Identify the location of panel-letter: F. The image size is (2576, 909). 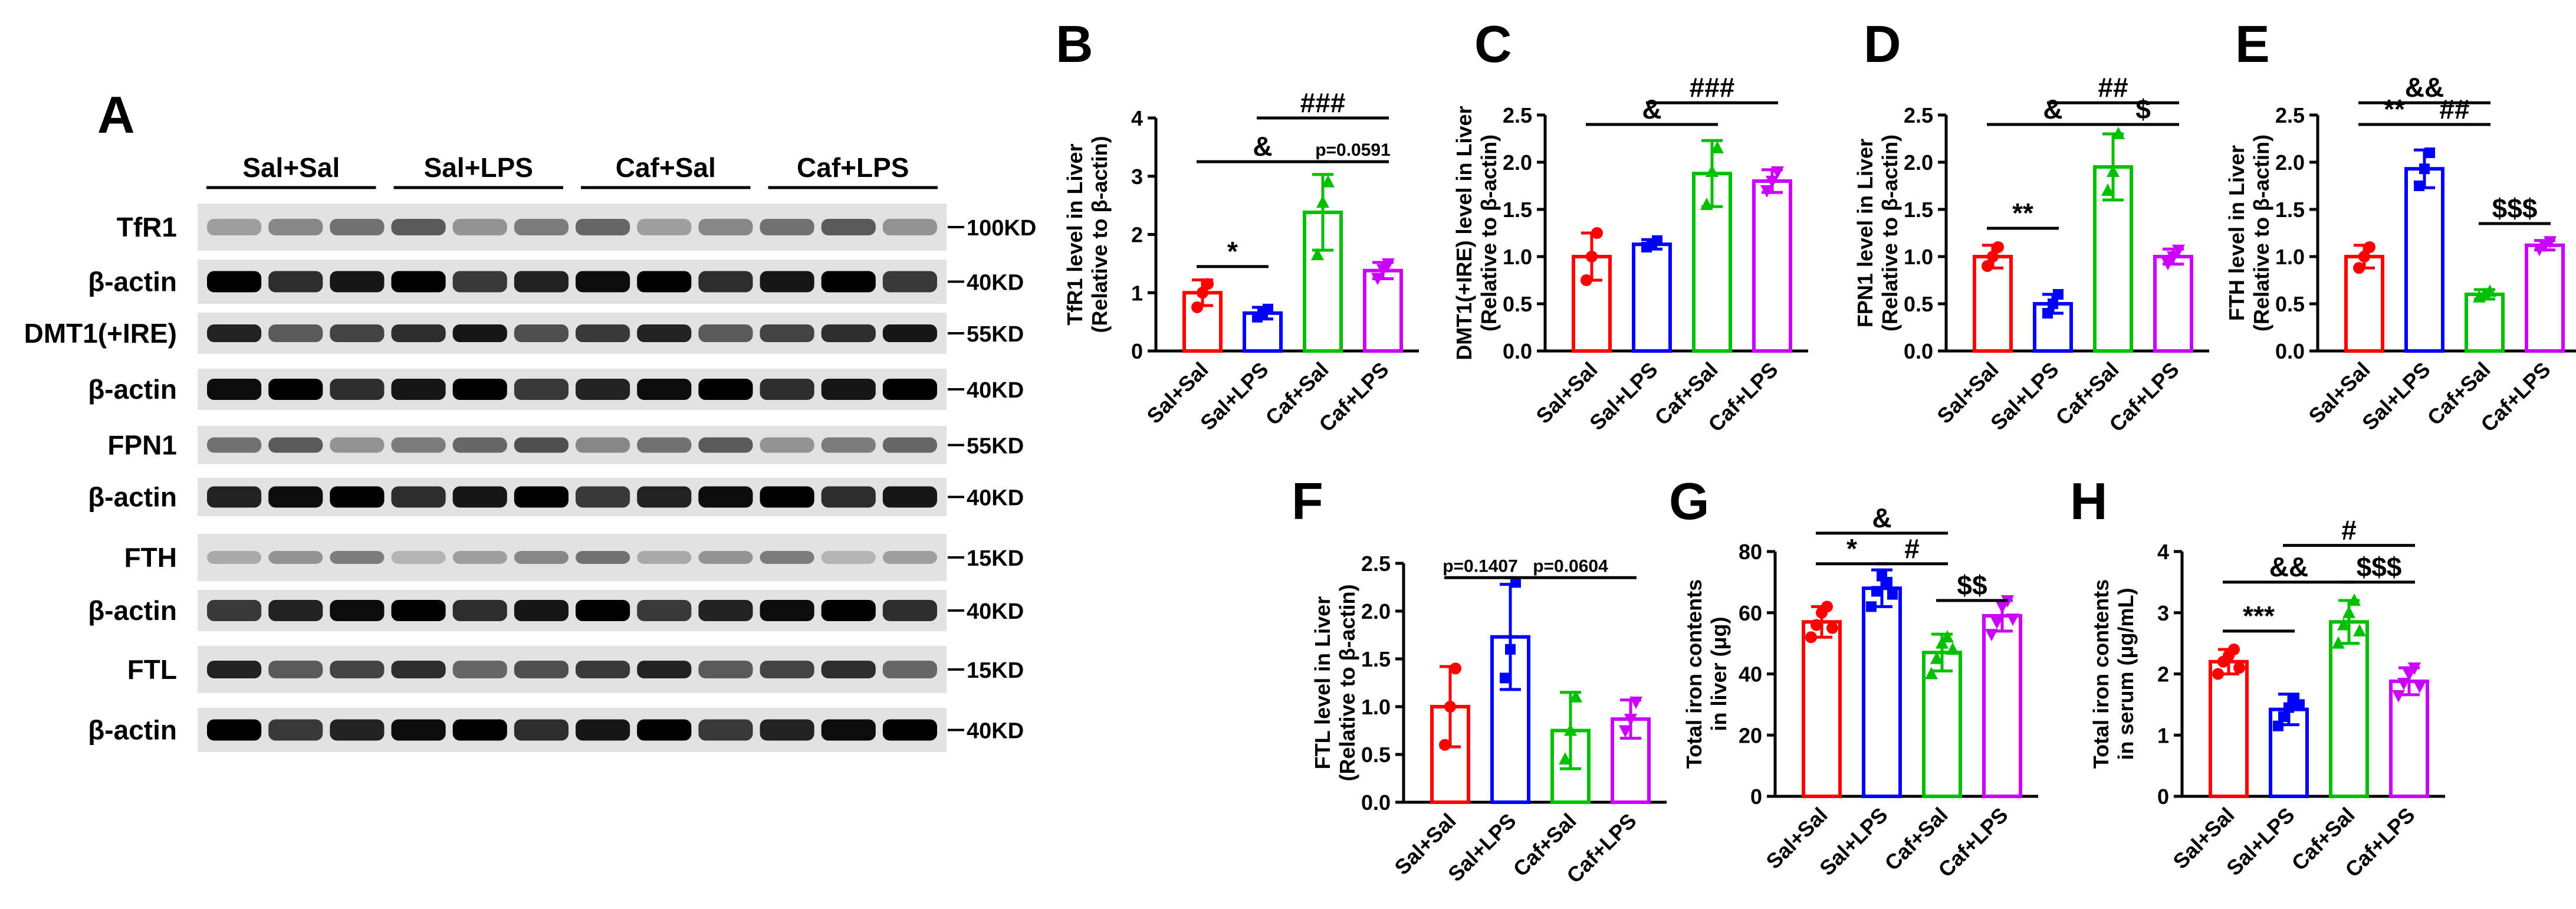
(1307, 501).